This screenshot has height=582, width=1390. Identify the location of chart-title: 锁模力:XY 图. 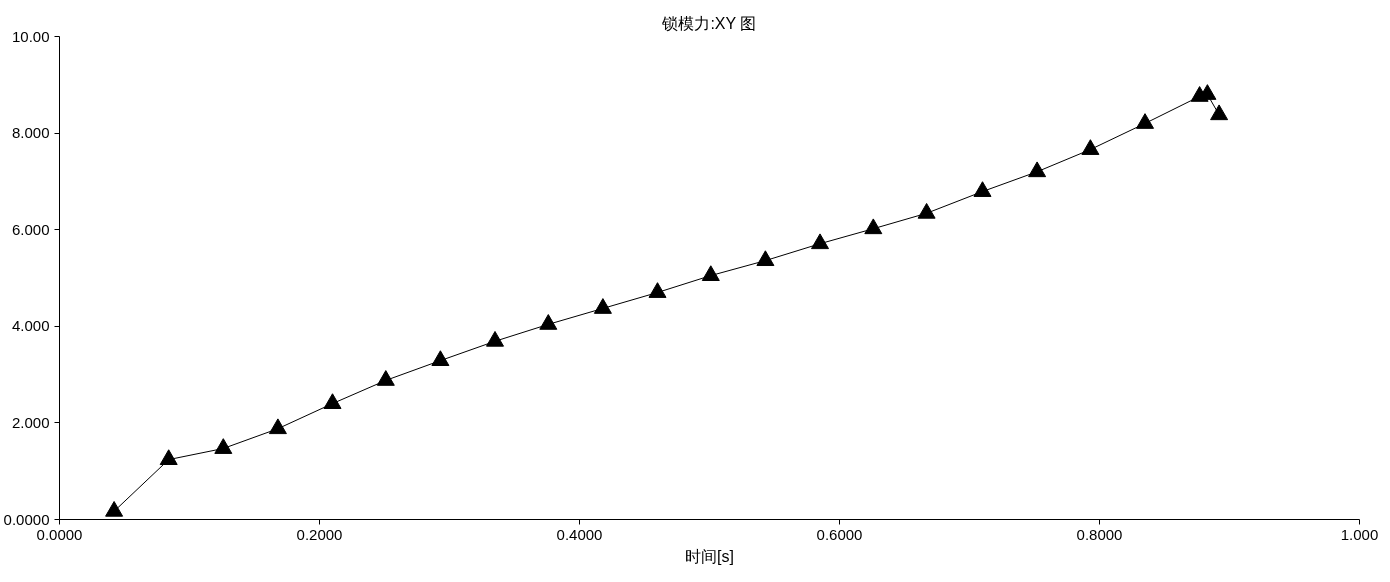
(709, 23).